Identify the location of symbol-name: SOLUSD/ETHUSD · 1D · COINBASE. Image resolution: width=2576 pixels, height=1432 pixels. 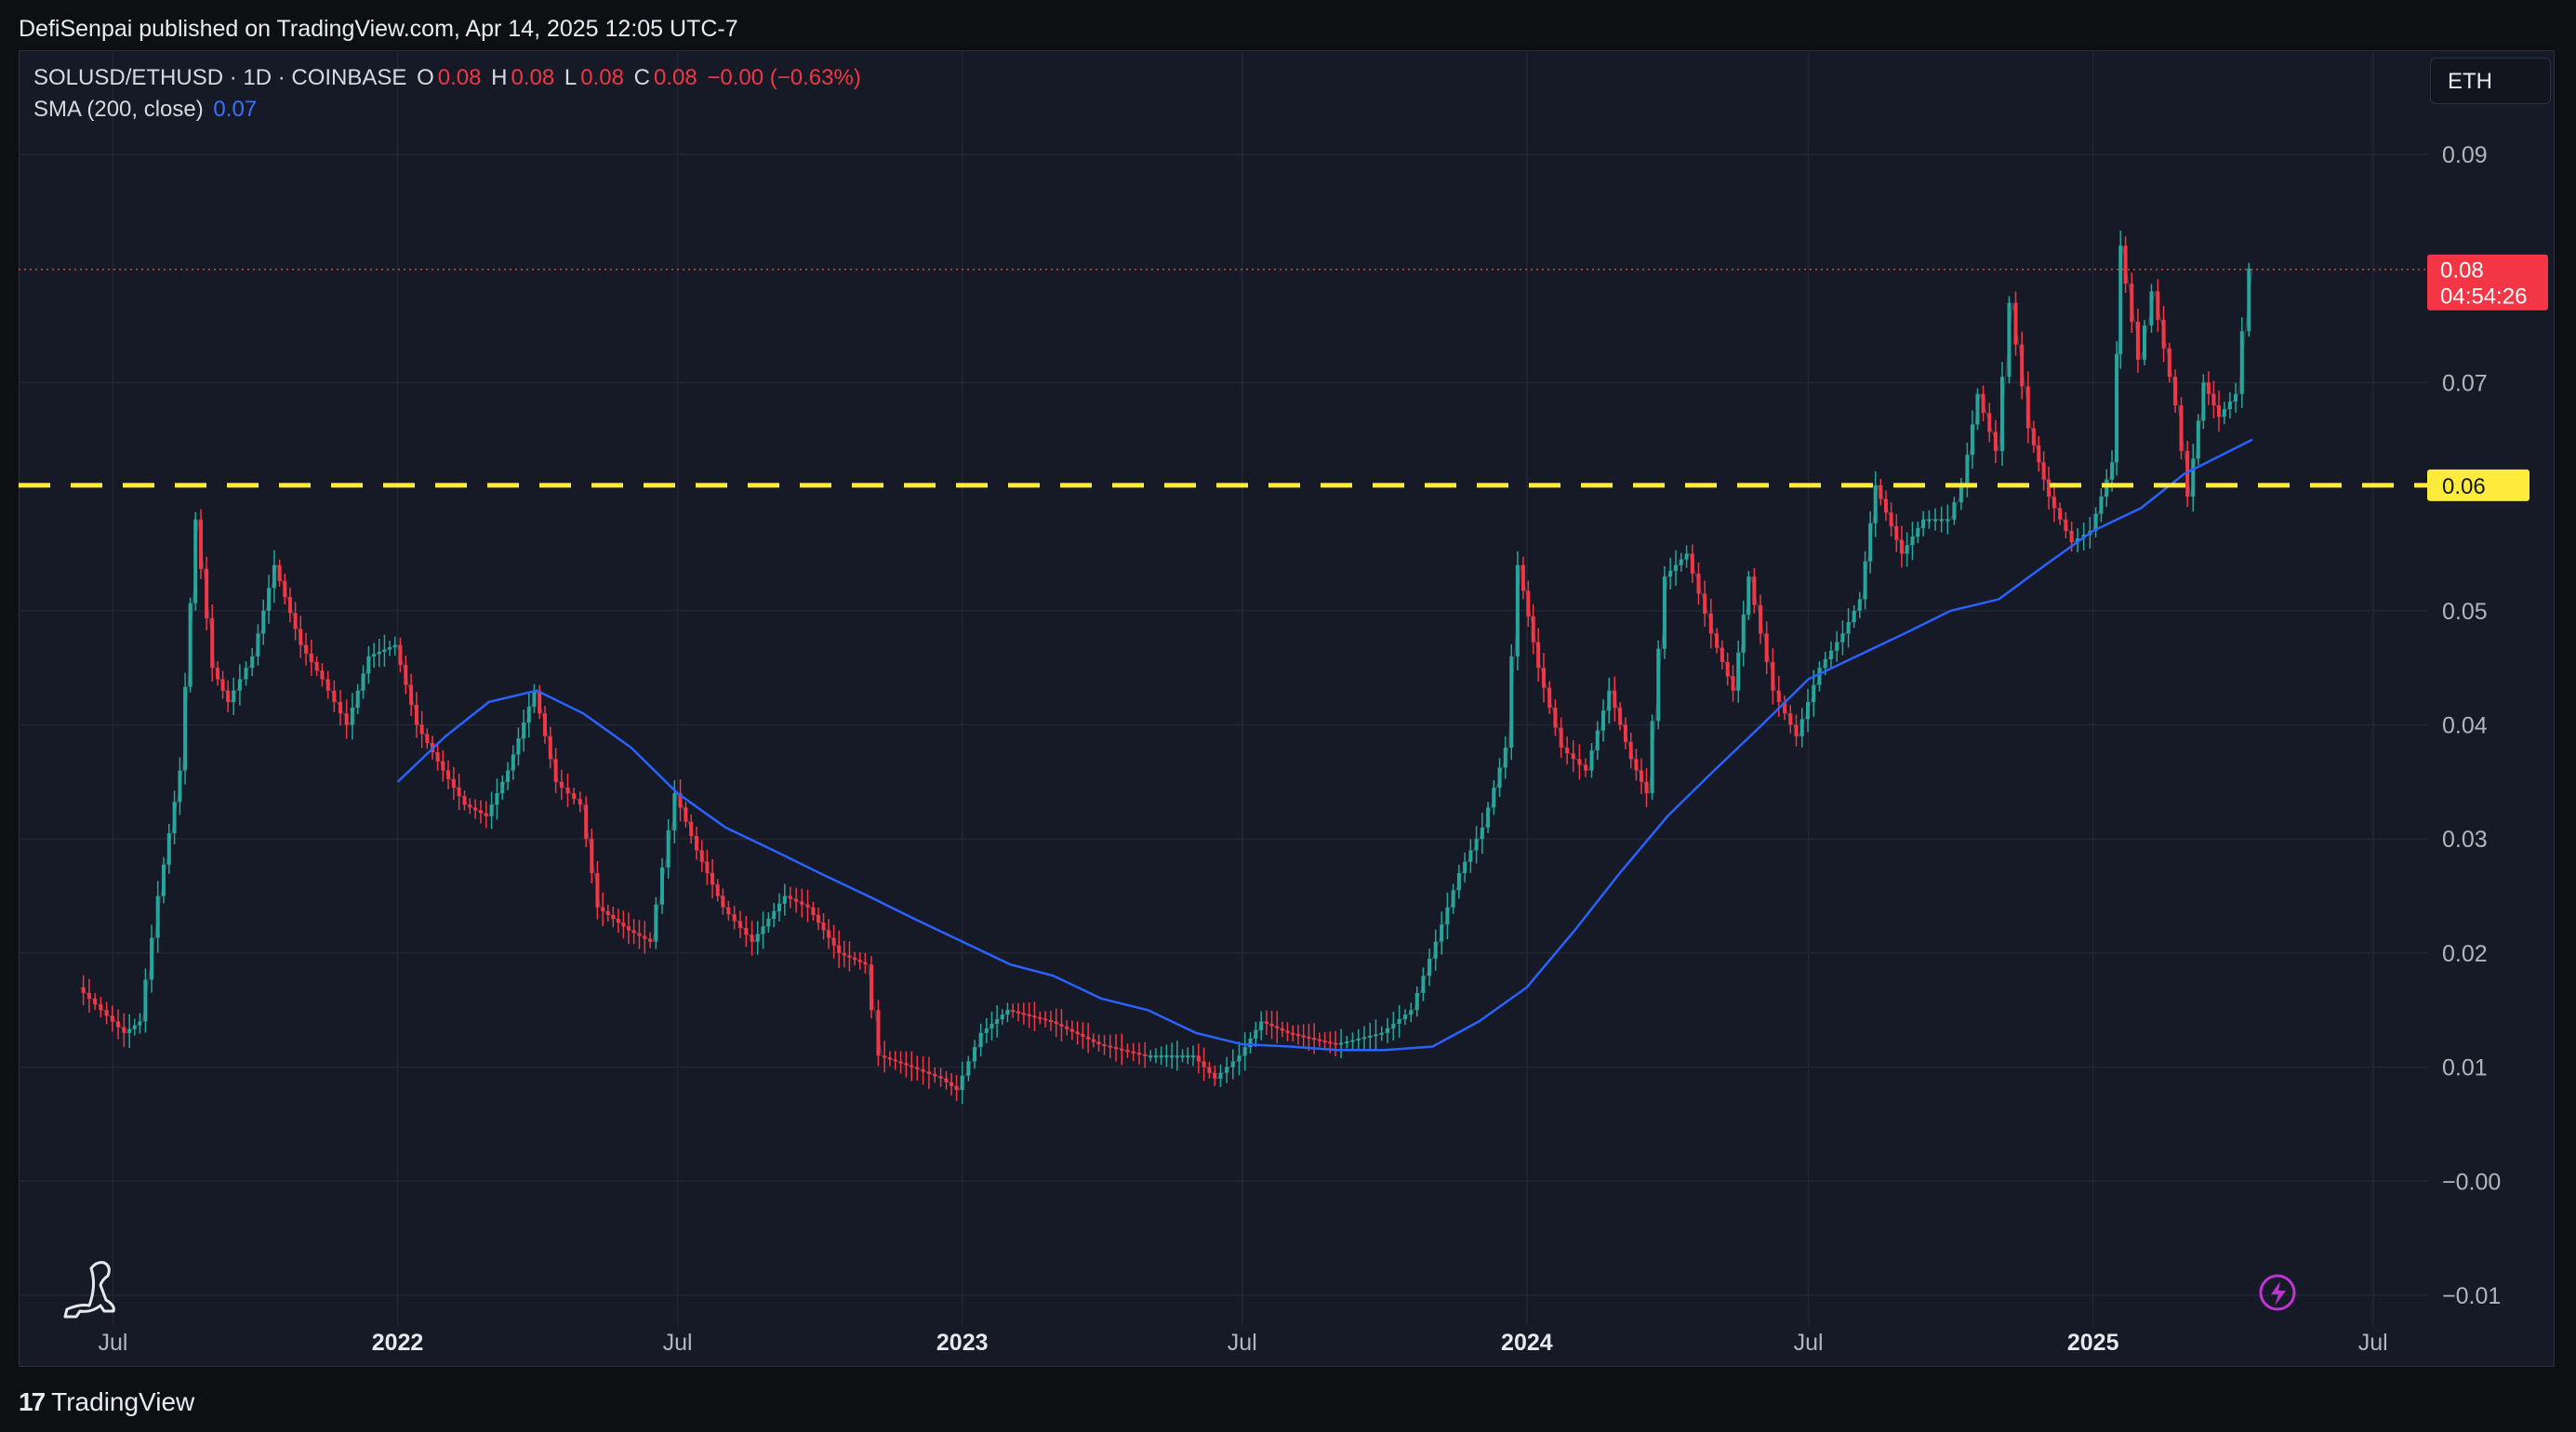
(220, 77).